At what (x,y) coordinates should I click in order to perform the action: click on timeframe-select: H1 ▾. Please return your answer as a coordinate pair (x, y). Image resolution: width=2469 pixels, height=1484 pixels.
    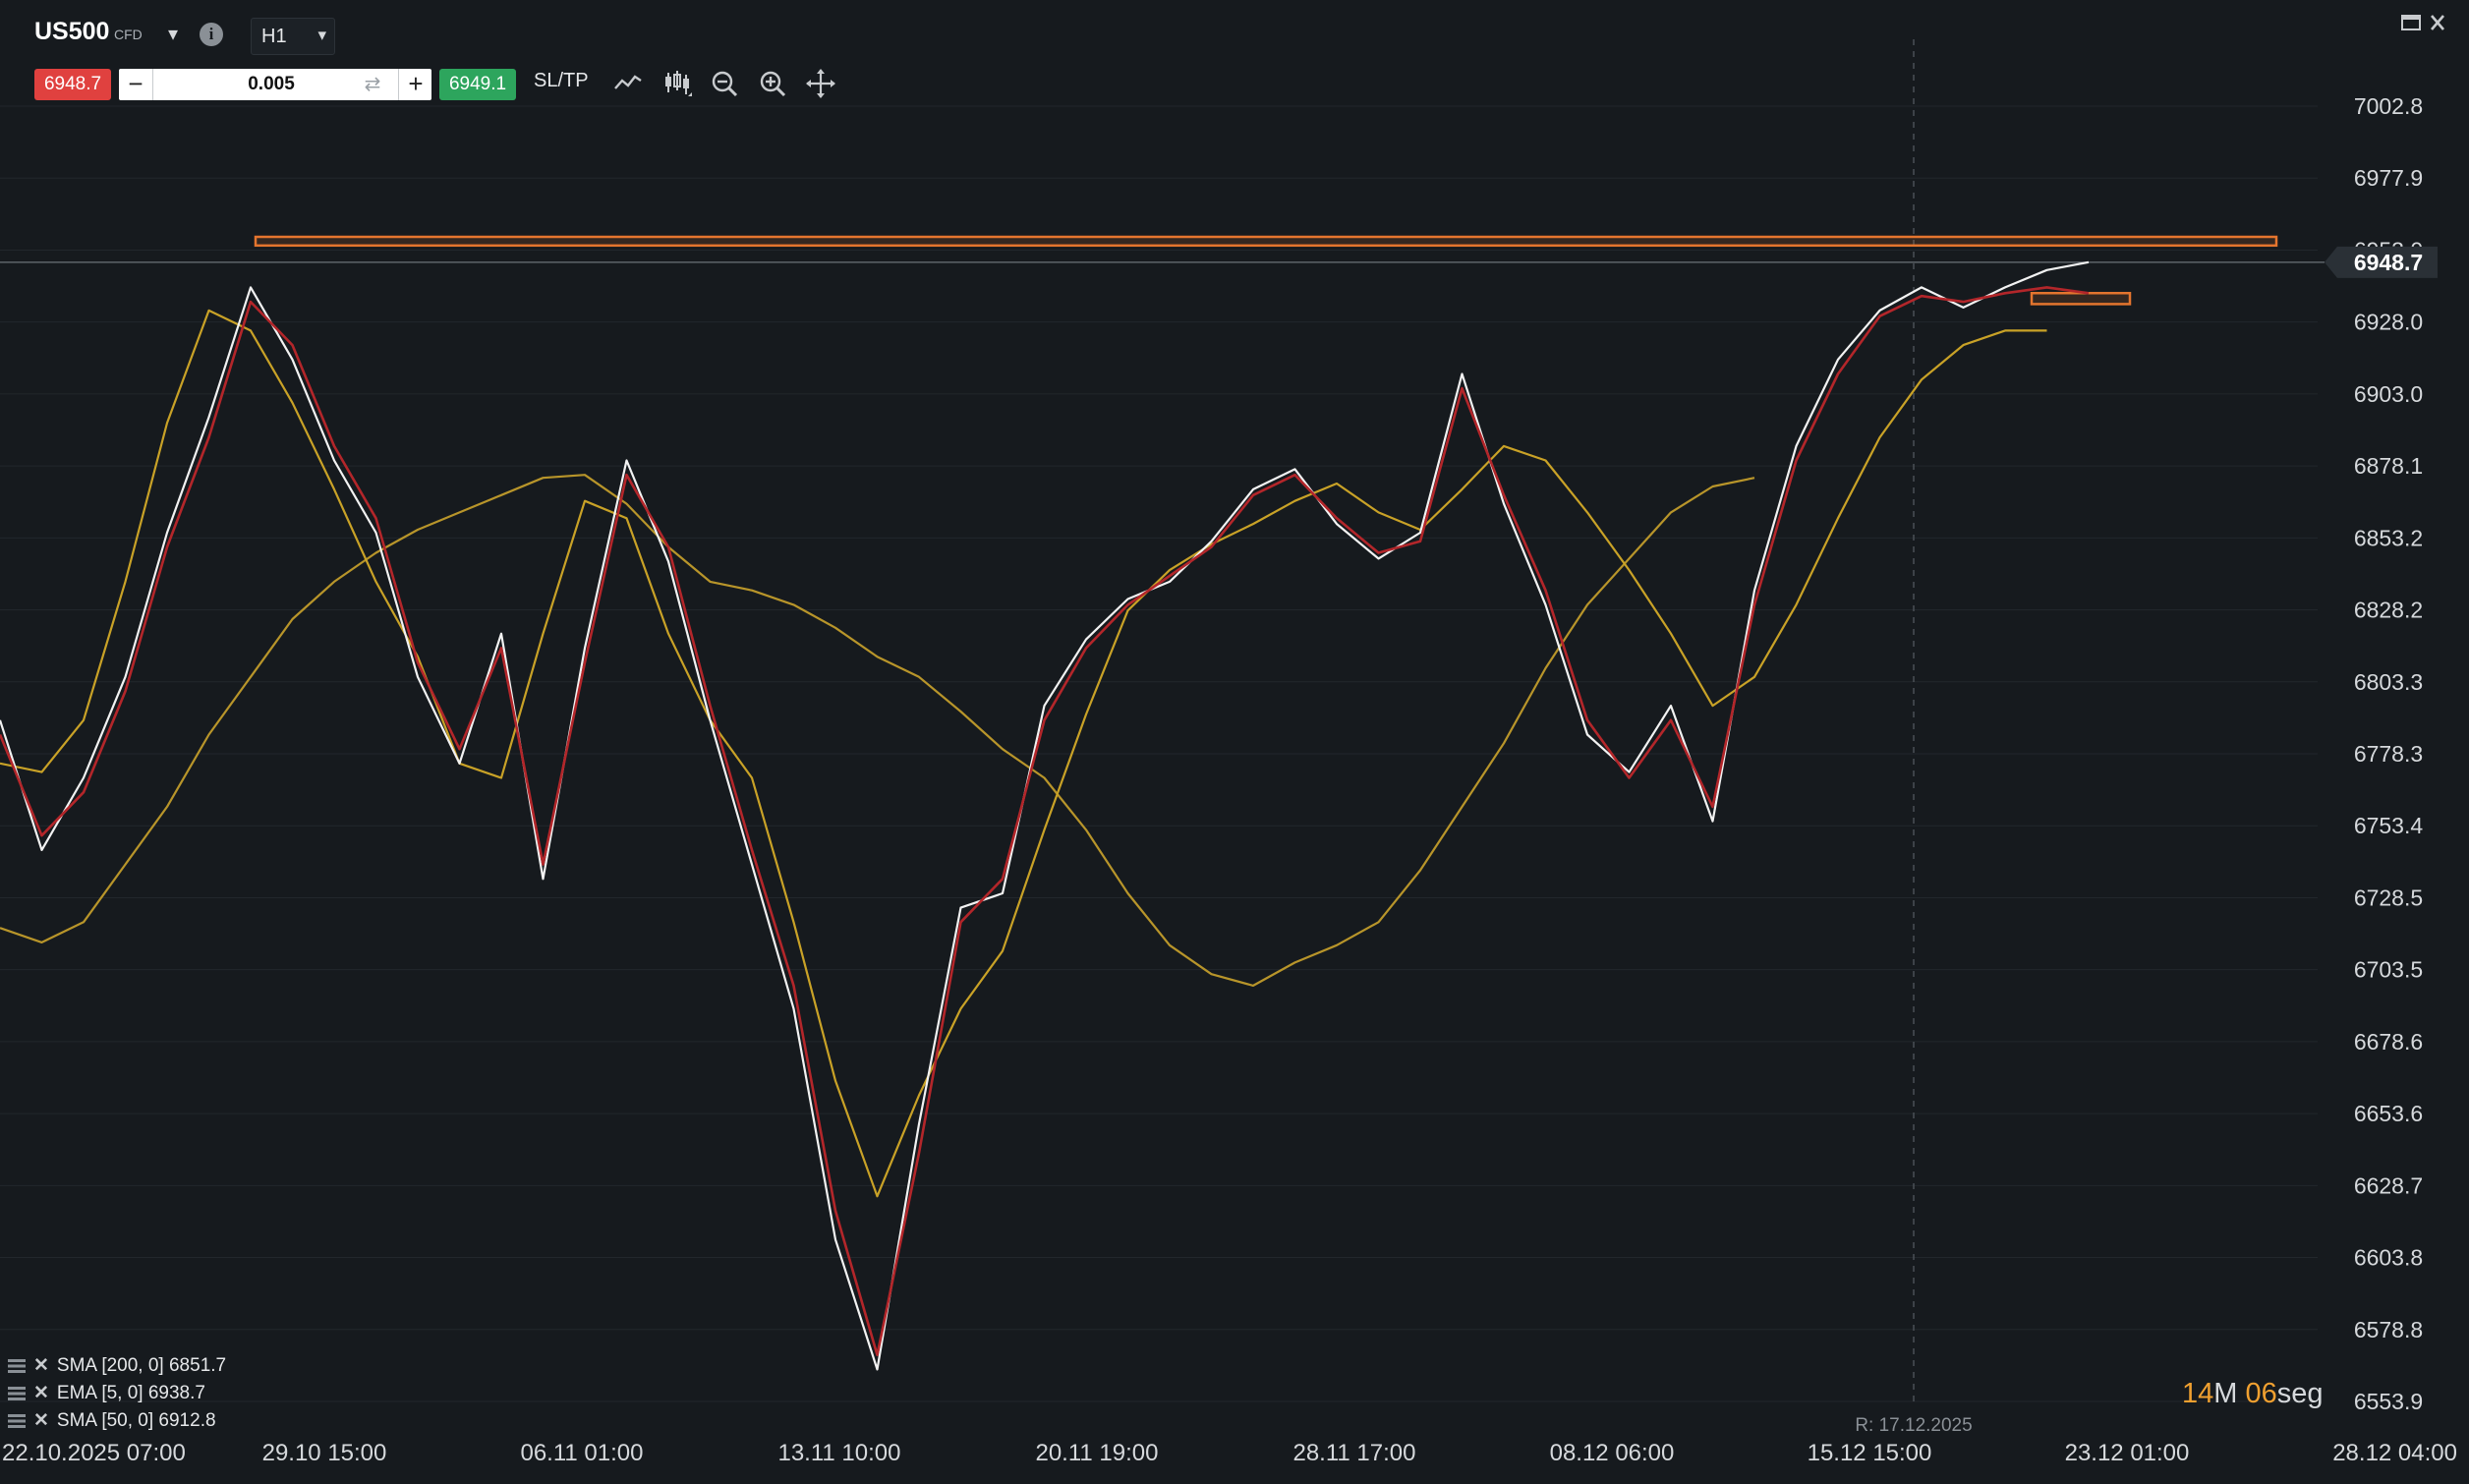
    Looking at the image, I should click on (293, 36).